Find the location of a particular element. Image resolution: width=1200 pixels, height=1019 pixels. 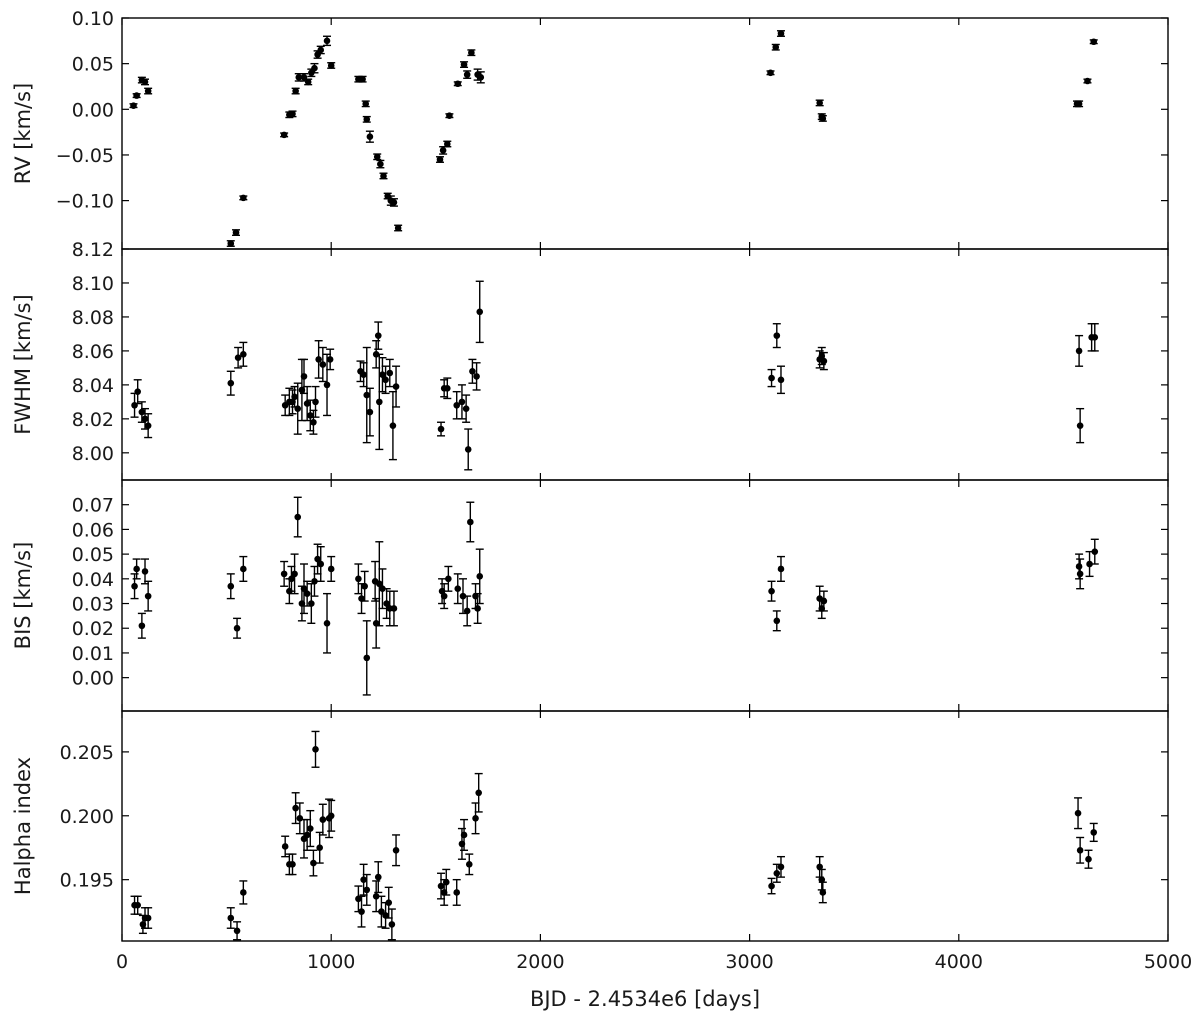

y-tick-label: 8.00 is located at coordinates (93, 454).